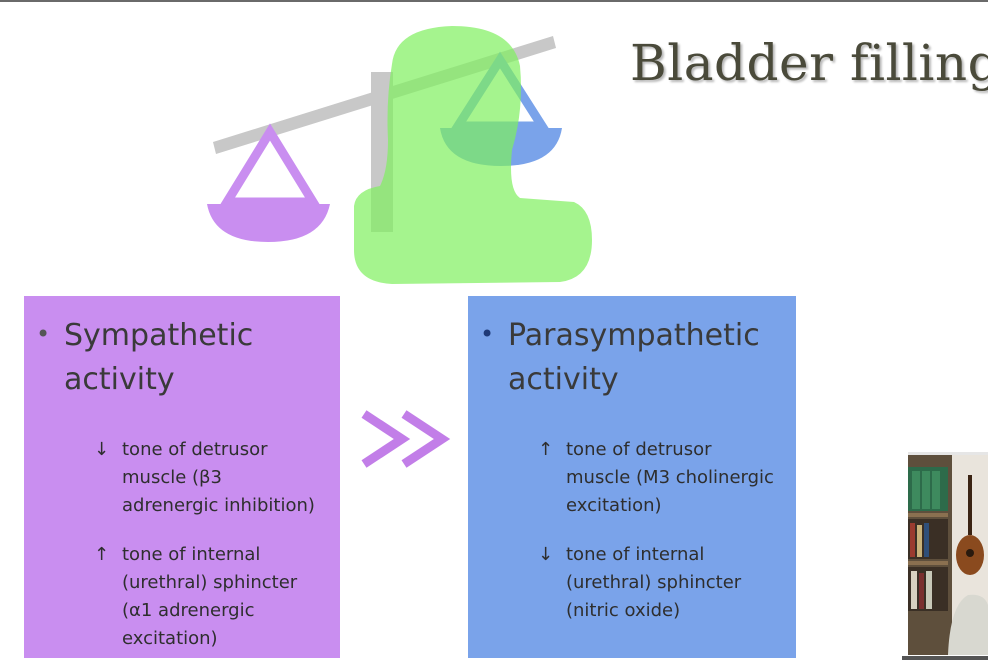  What do you see at coordinates (634, 357) in the screenshot?
I see `parasympathetic-heading: Parasympathetic activity` at bounding box center [634, 357].